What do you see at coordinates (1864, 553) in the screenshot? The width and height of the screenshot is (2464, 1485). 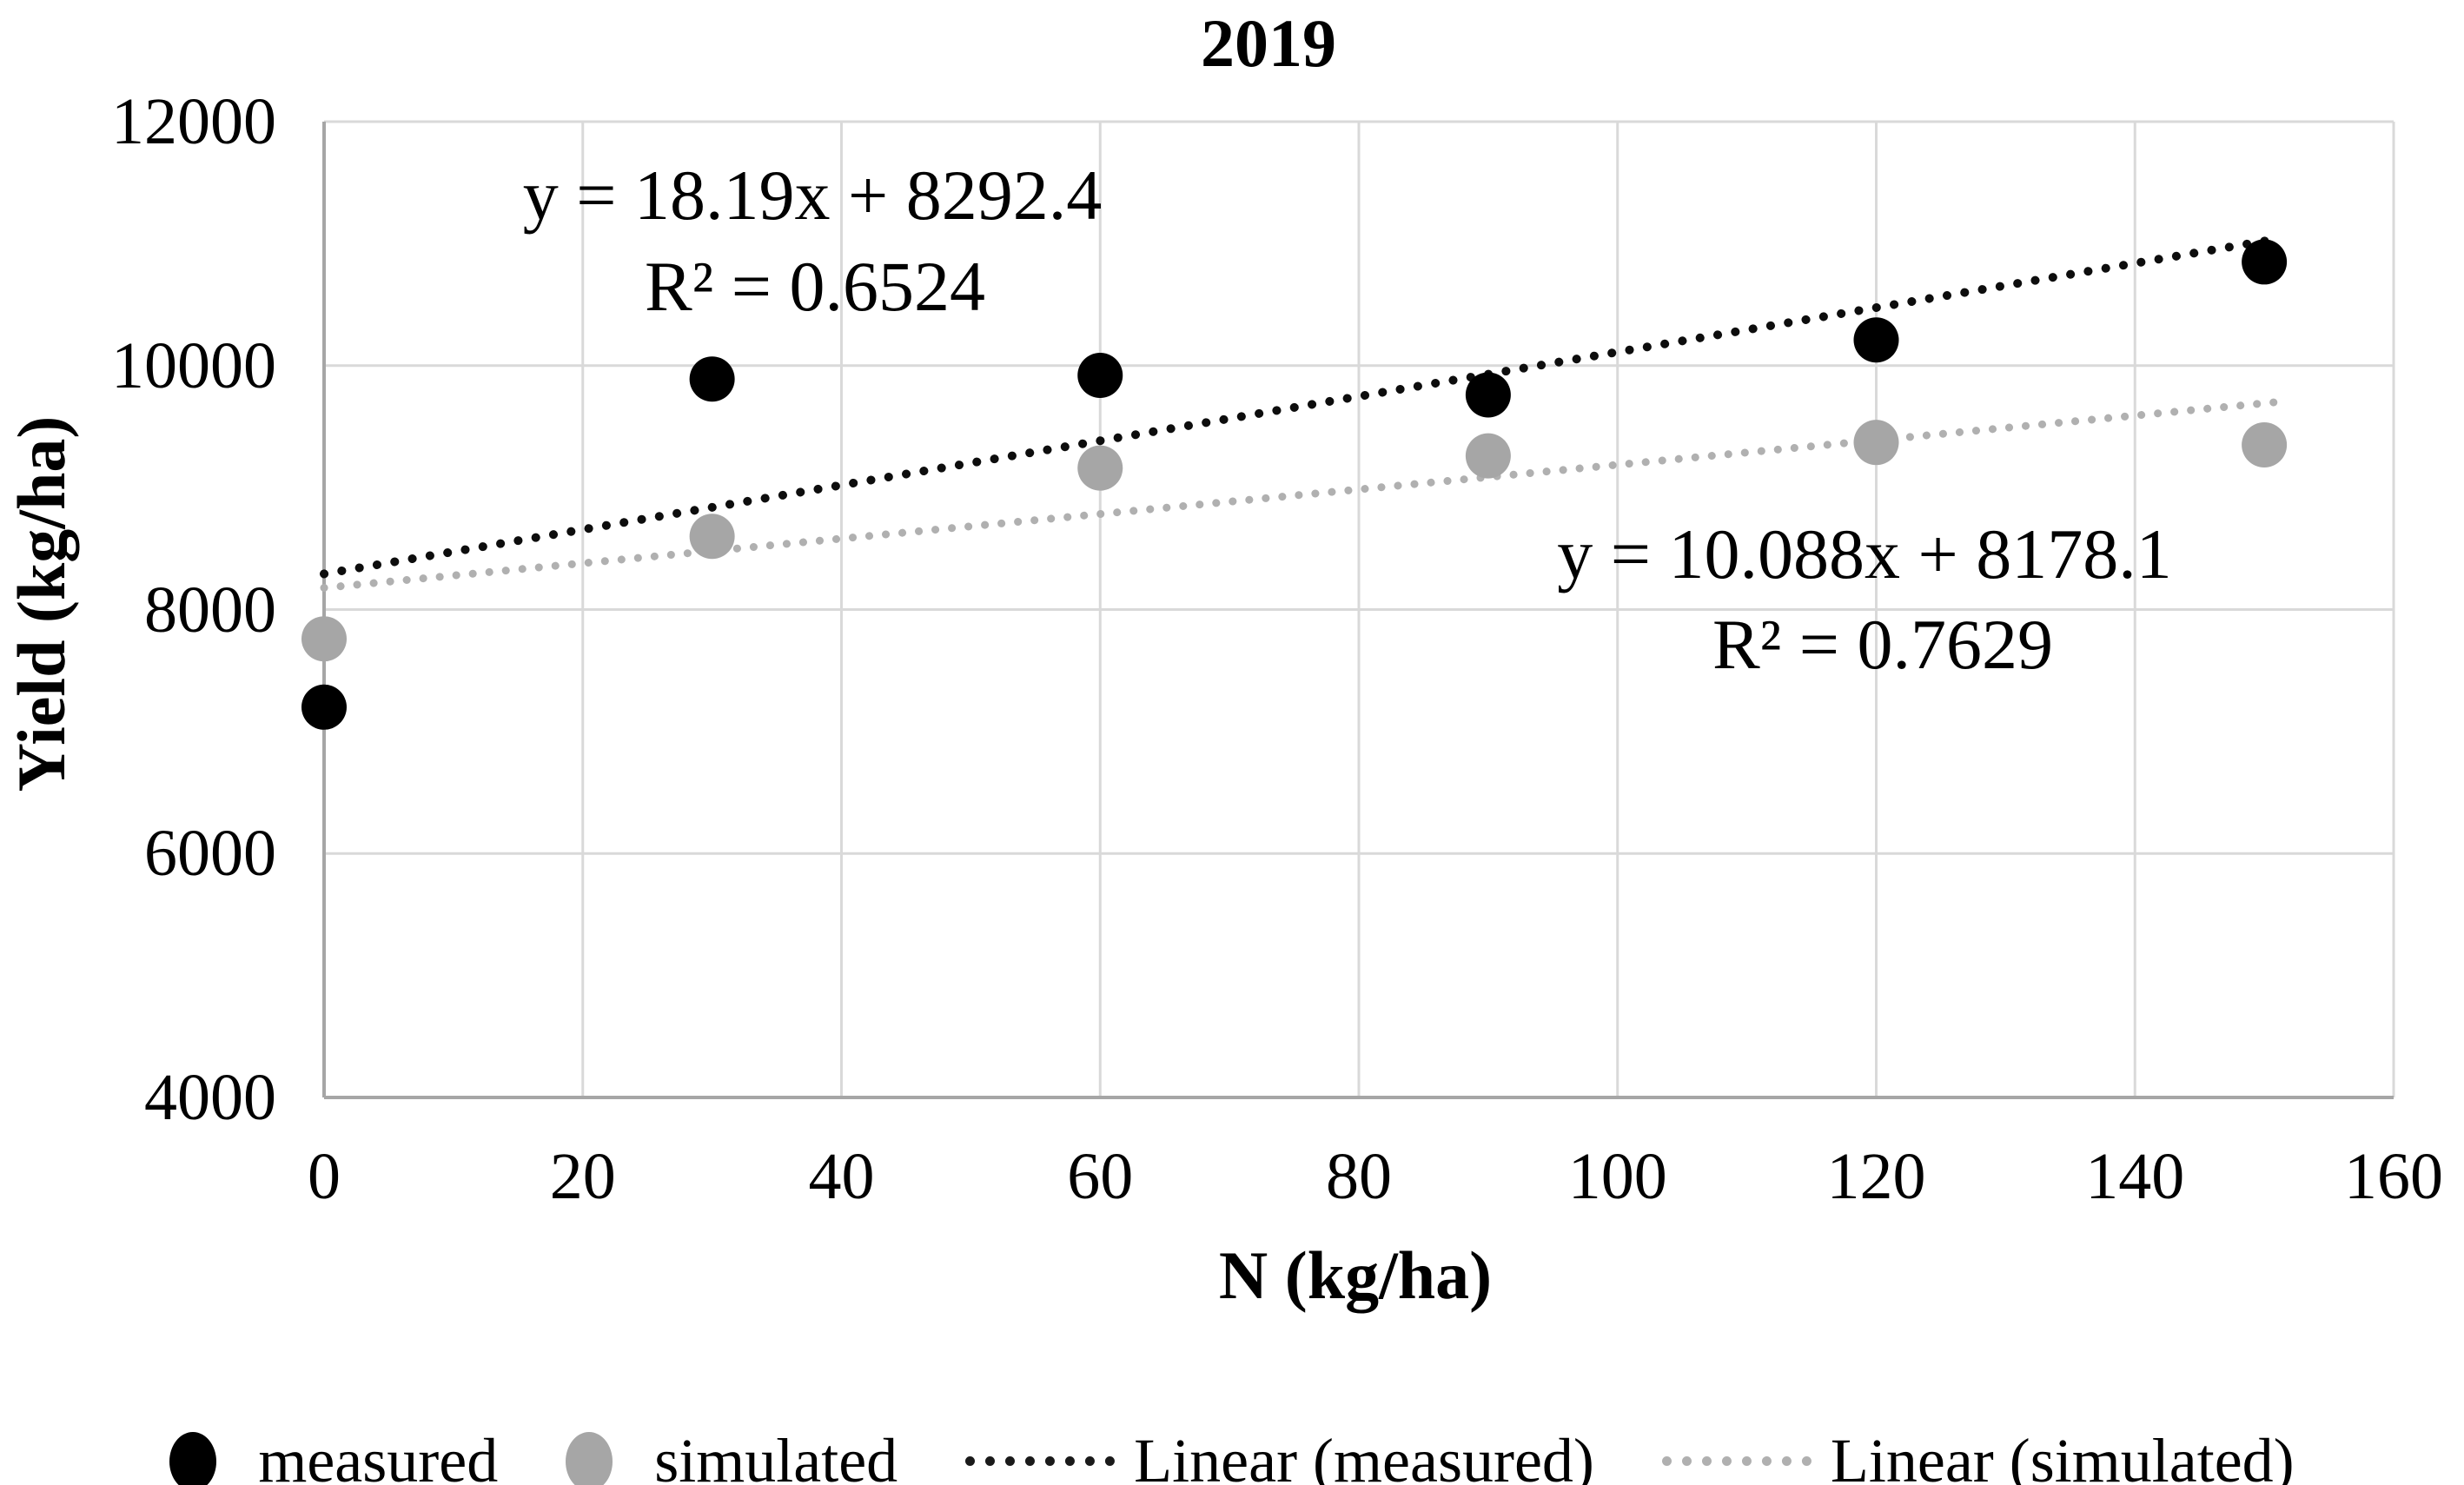 I see `simulated-trendline-equation: y = 10.088x + 8178.1` at bounding box center [1864, 553].